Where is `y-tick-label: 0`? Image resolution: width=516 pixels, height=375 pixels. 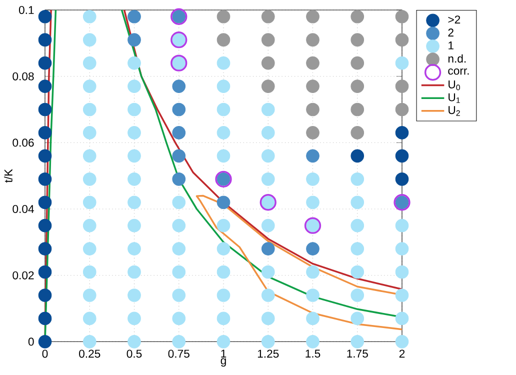
y-tick-label: 0 is located at coordinates (31, 342).